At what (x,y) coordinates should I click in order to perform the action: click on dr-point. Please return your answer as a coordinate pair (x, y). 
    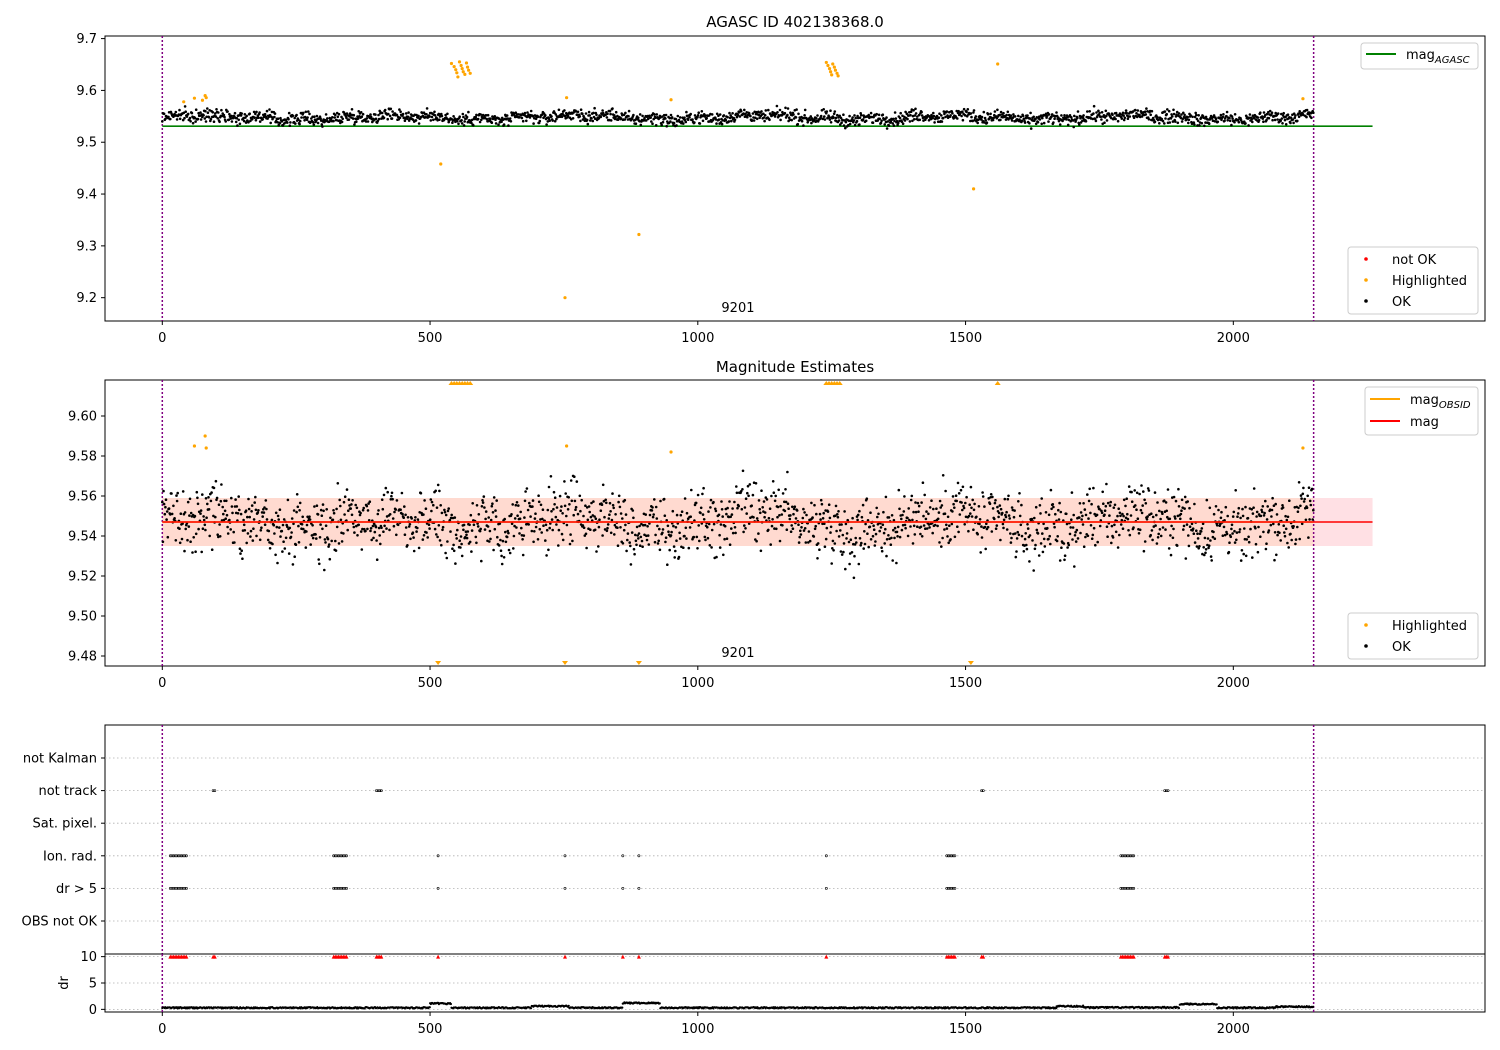
    Looking at the image, I should click on (429, 1007).